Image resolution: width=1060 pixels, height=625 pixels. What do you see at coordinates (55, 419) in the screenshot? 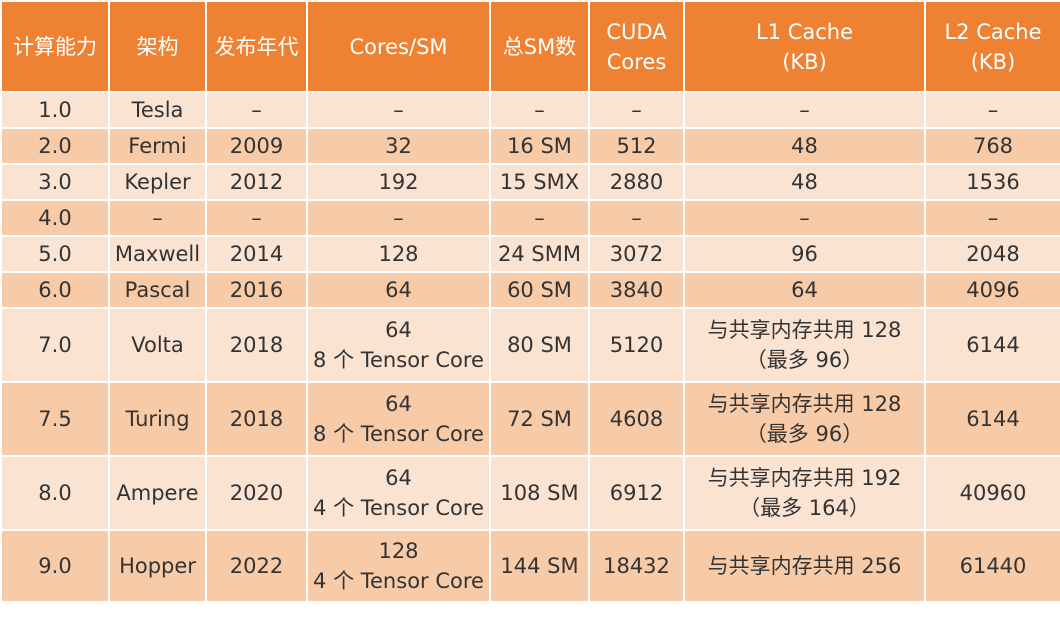
I see `cell-compute: 7.5` at bounding box center [55, 419].